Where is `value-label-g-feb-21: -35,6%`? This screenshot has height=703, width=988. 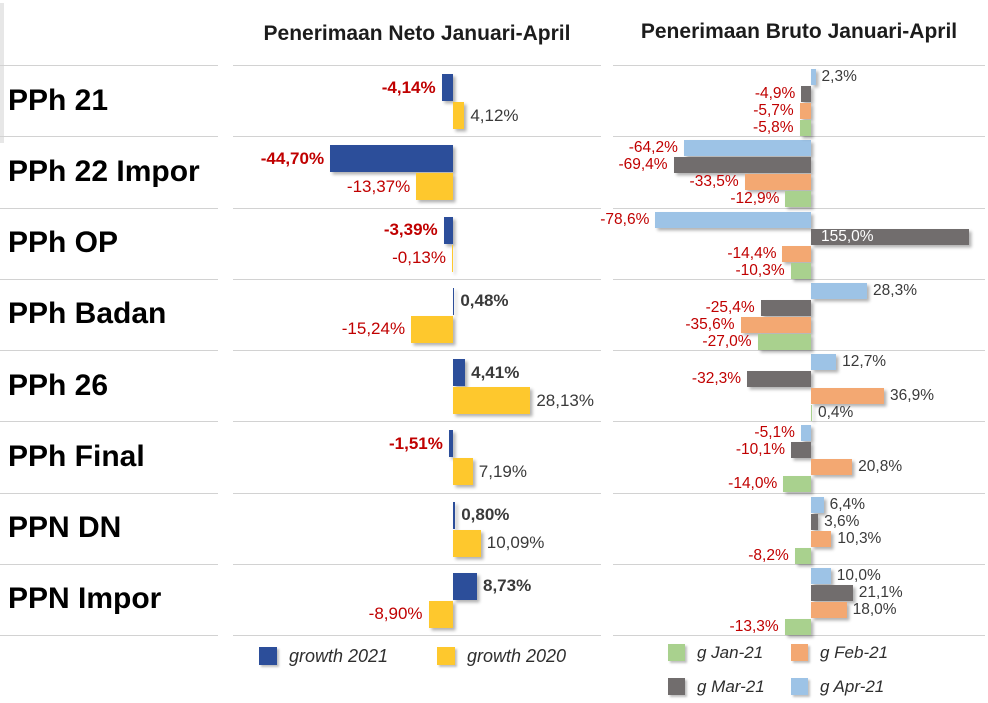
value-label-g-feb-21: -35,6% is located at coordinates (710, 324).